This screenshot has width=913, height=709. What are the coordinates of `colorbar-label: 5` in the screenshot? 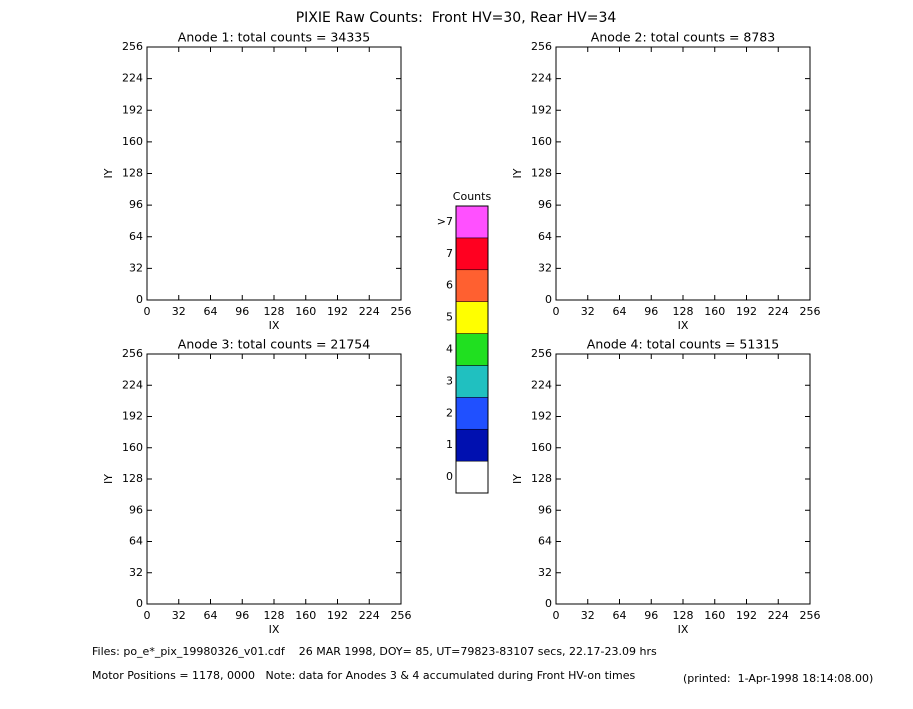 It's located at (449, 317).